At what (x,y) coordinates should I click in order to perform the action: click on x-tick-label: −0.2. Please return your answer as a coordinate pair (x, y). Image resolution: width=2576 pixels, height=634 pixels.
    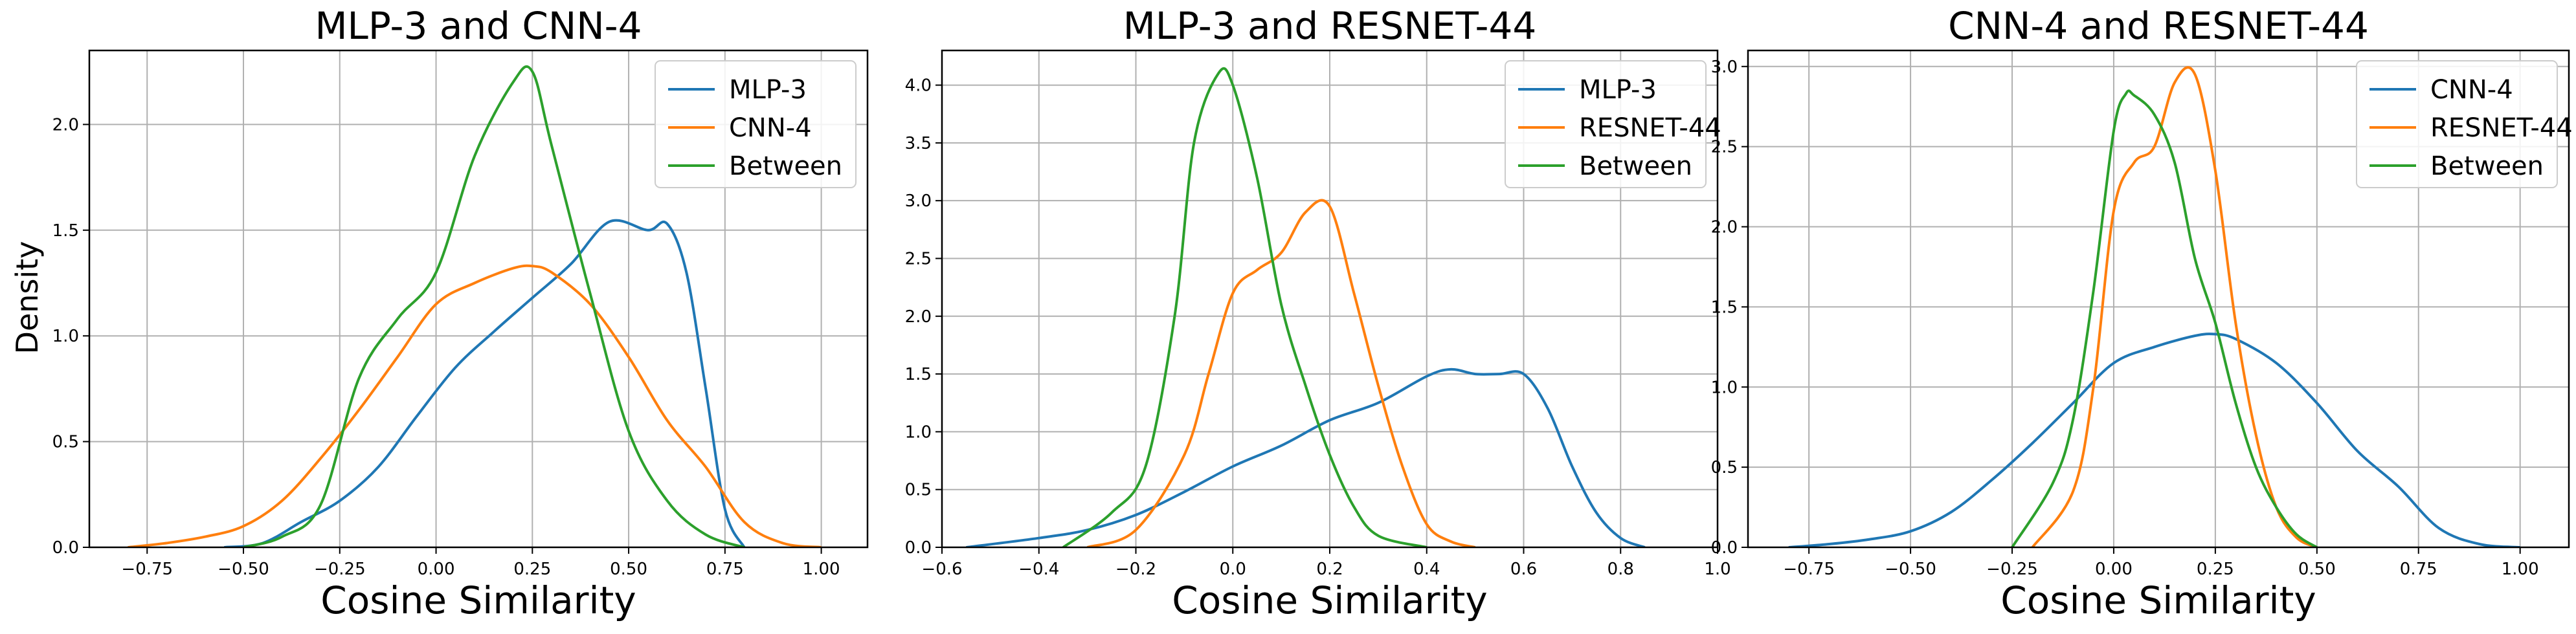
    Looking at the image, I should click on (1136, 569).